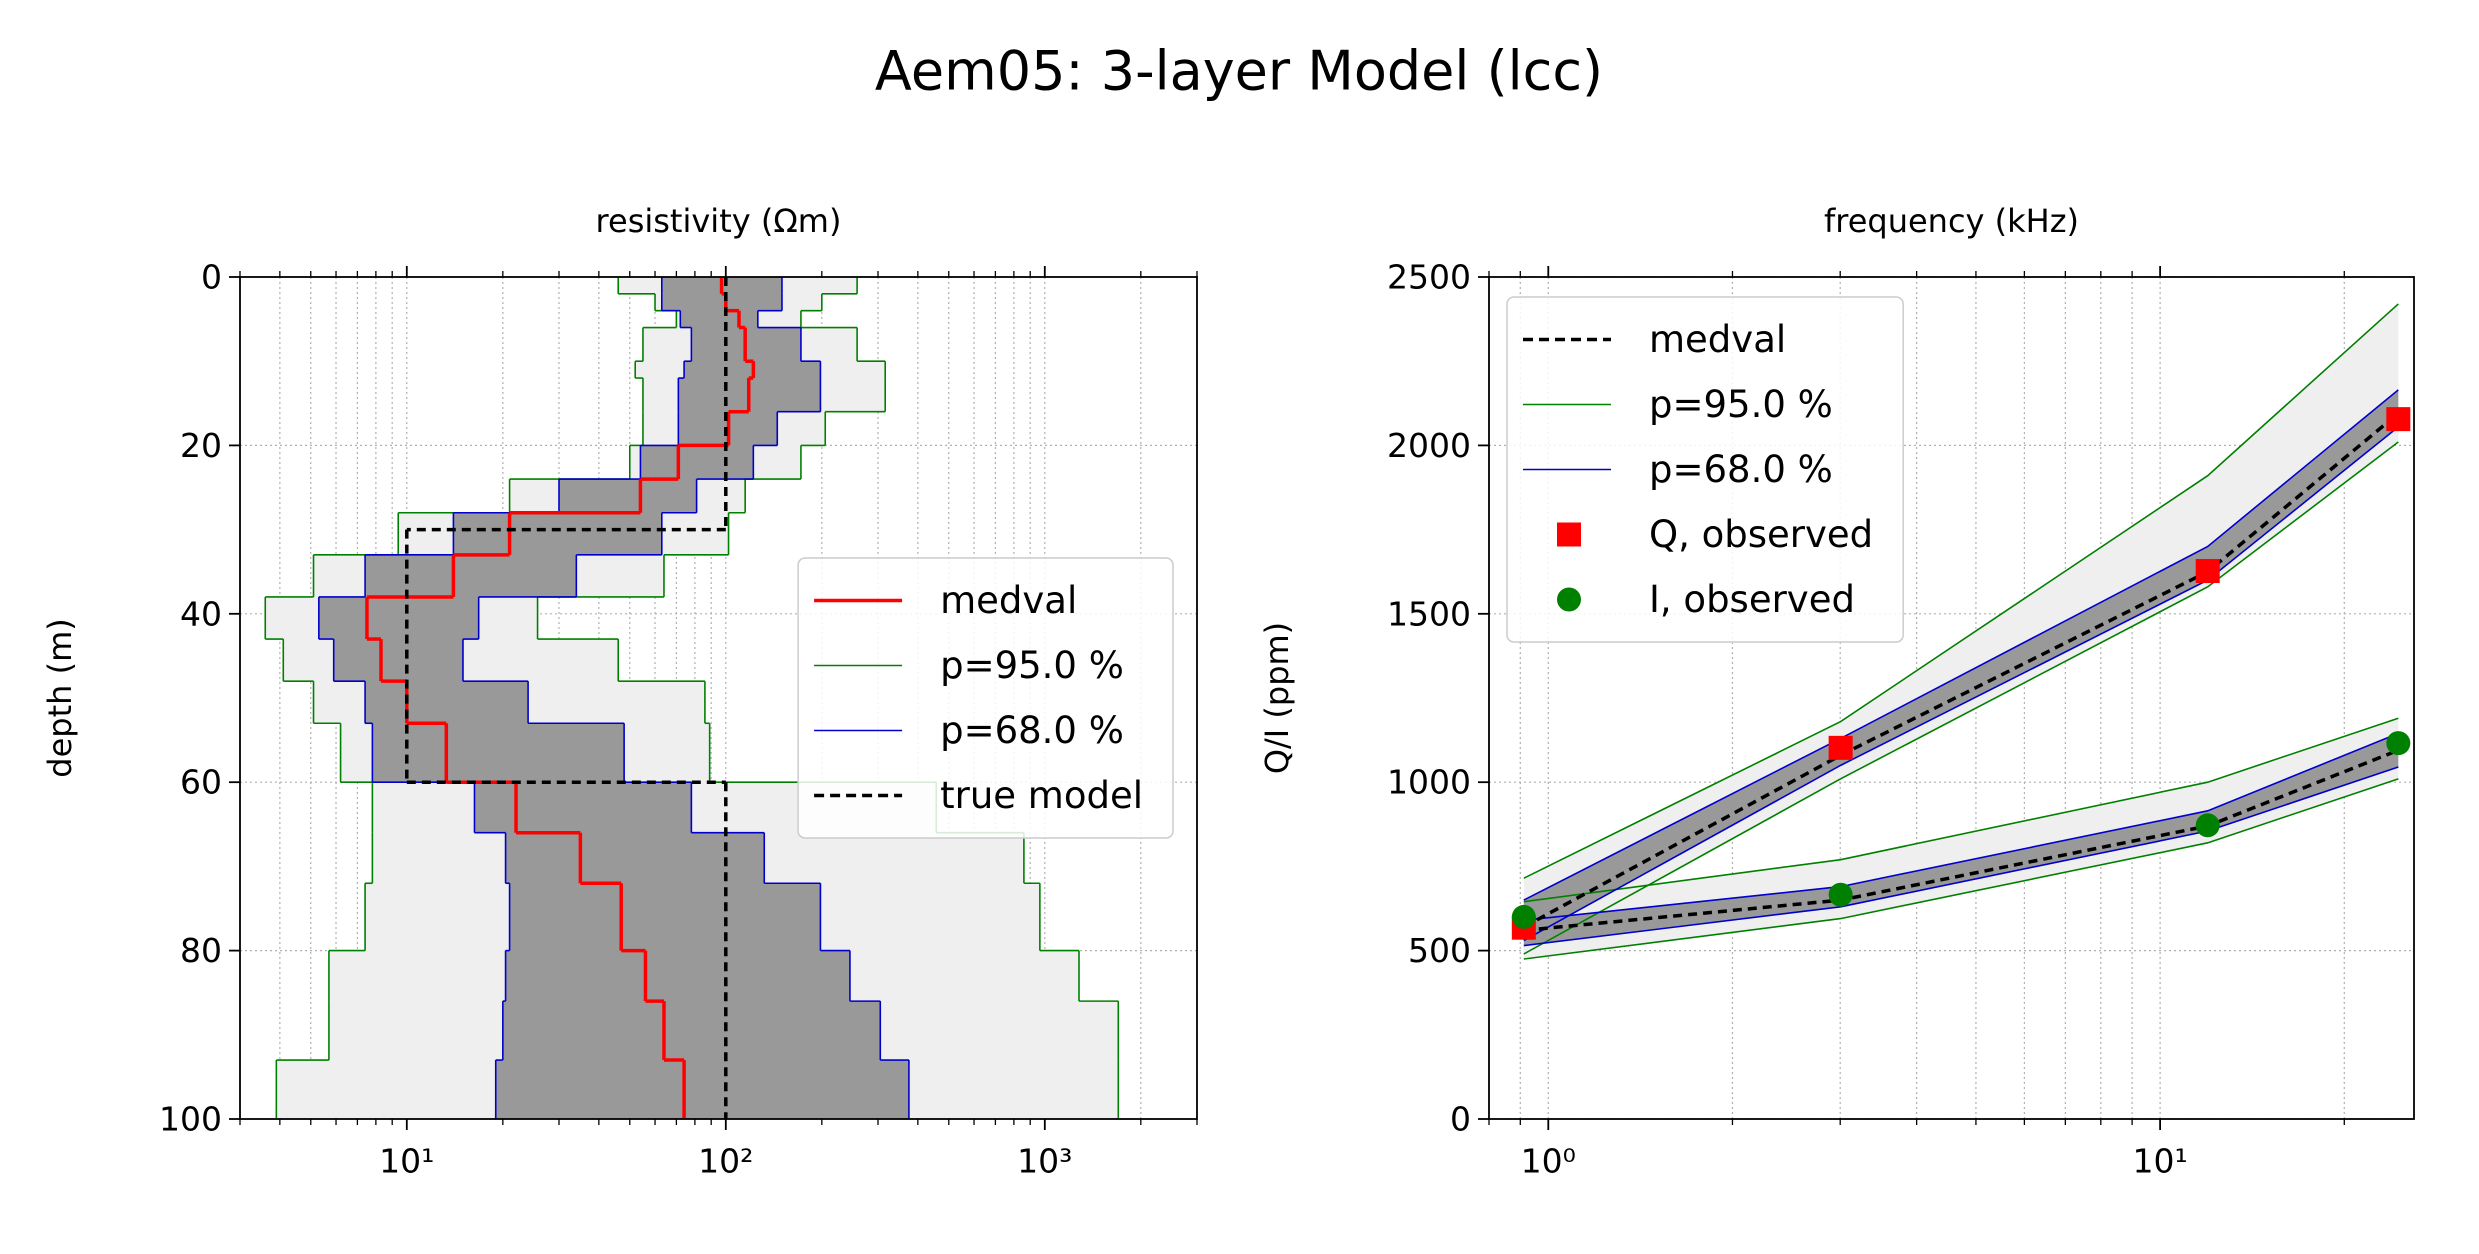 The height and width of the screenshot is (1254, 2479). Describe the element at coordinates (201, 950) in the screenshot. I see `y-tick-label: 80` at that location.